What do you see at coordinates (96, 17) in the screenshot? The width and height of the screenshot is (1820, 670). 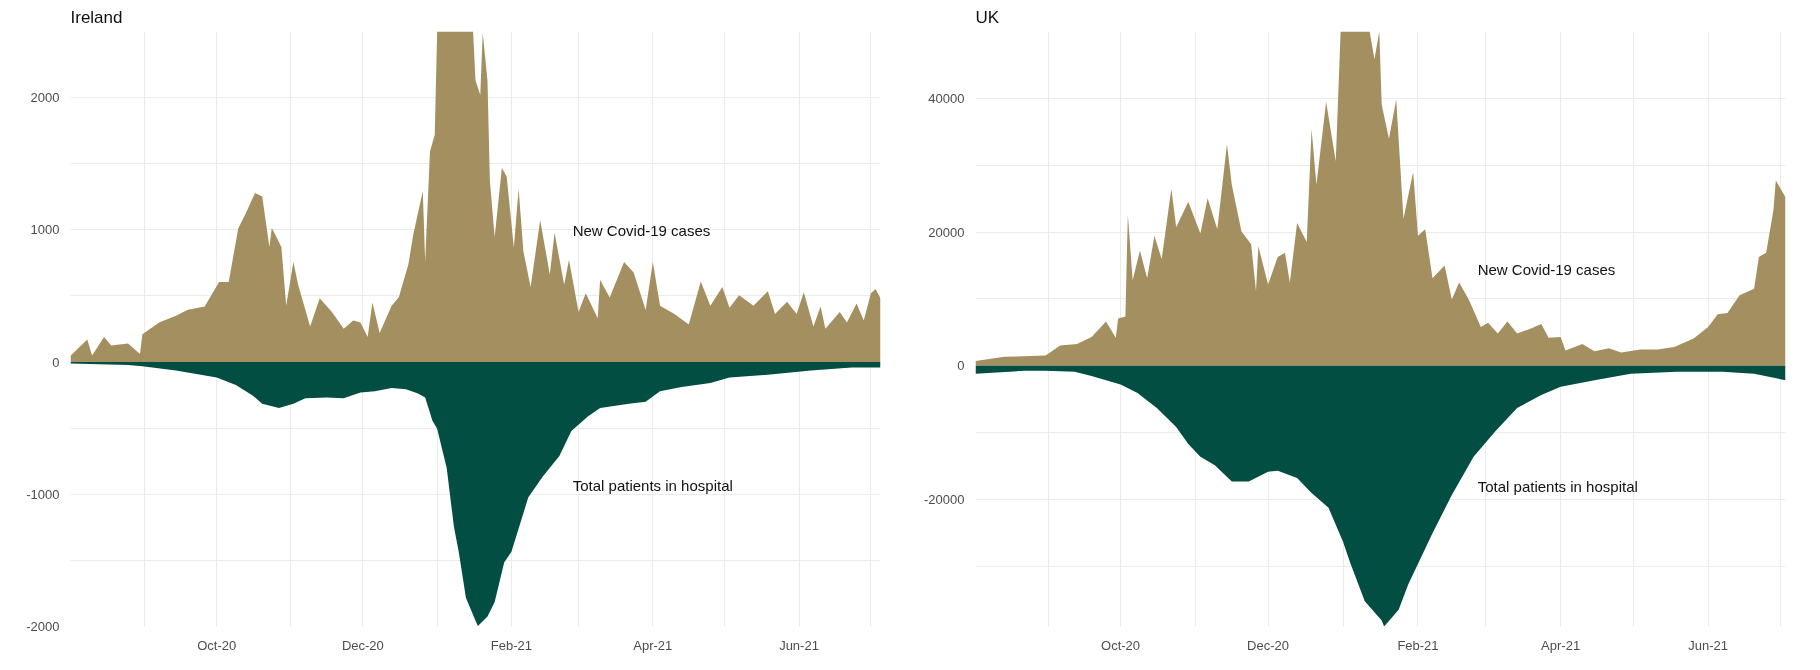 I see `chart-title: Ireland` at bounding box center [96, 17].